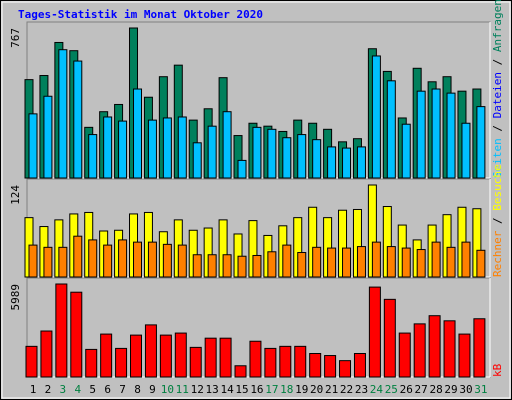  I want to click on x-tick-label: 6, so click(107, 389).